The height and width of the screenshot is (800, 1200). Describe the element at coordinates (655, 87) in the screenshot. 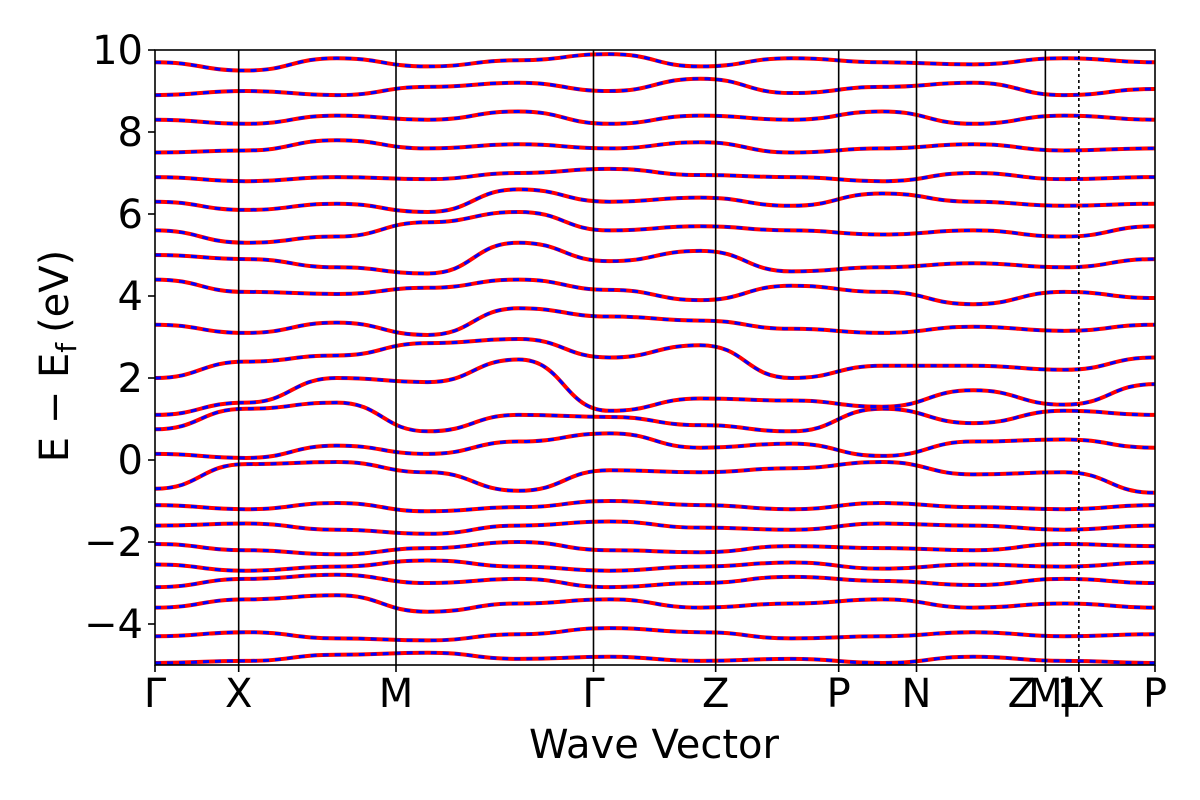

I see `band-21-spin-down-line` at that location.